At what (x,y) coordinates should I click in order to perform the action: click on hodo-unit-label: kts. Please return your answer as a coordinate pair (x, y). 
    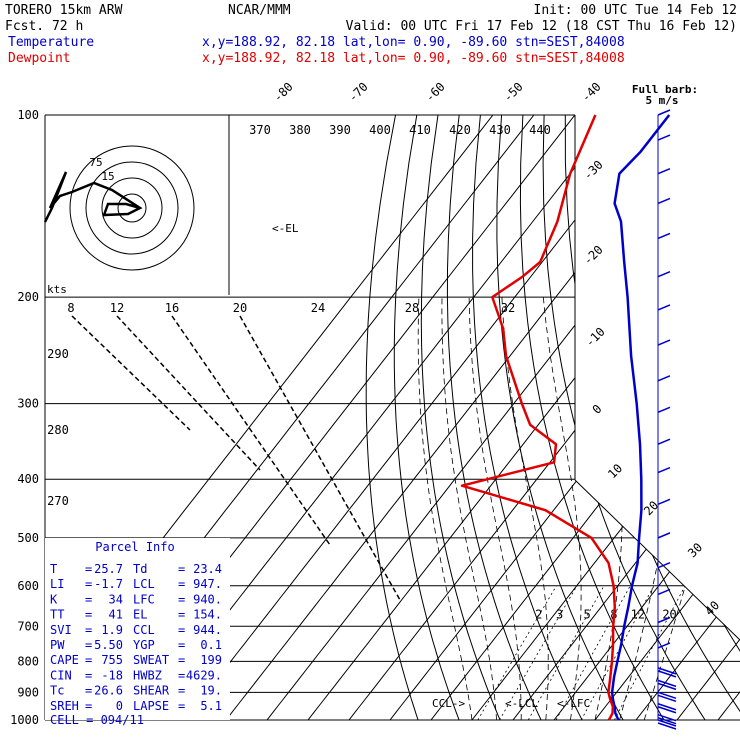
    Looking at the image, I should click on (57, 289).